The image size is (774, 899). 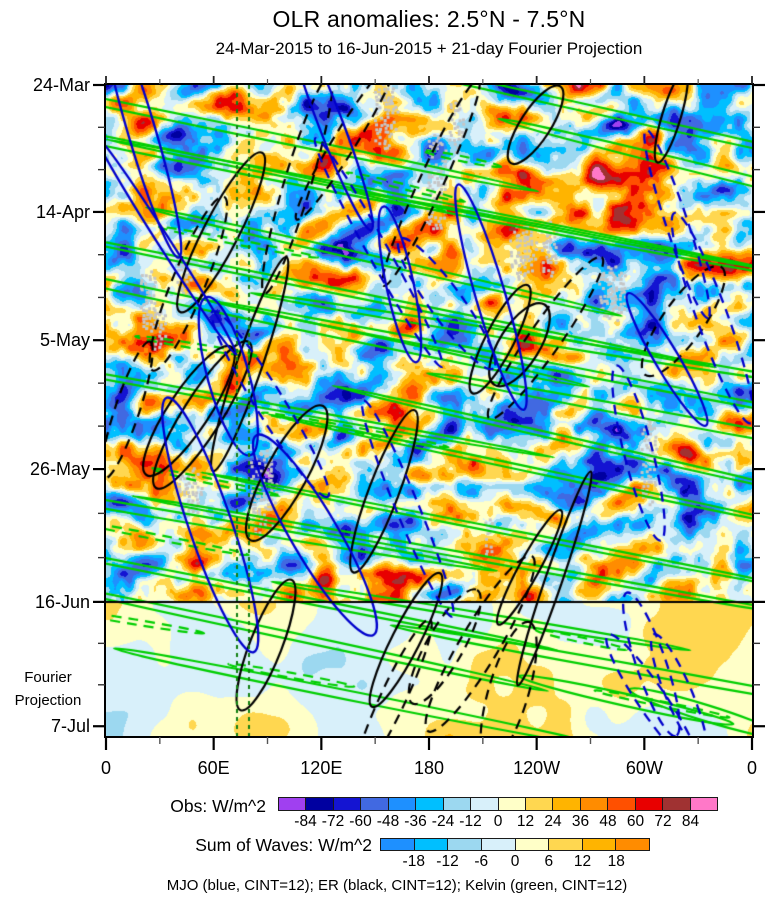 I want to click on y-tick-label: 7-Jul, so click(x=70, y=726).